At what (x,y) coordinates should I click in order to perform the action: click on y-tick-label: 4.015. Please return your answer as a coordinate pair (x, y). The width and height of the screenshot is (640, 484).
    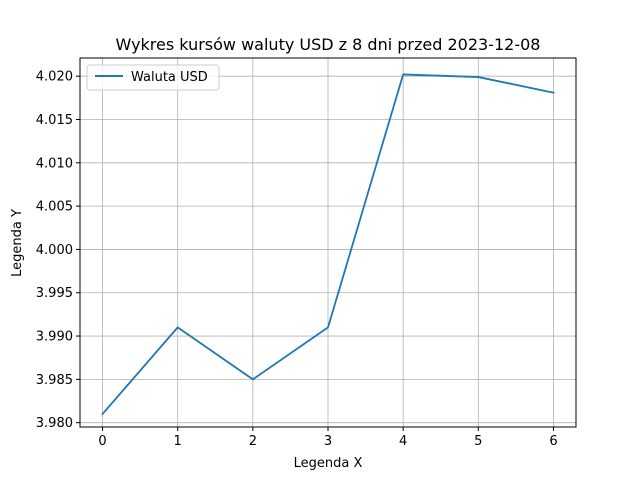
    Looking at the image, I should click on (54, 120).